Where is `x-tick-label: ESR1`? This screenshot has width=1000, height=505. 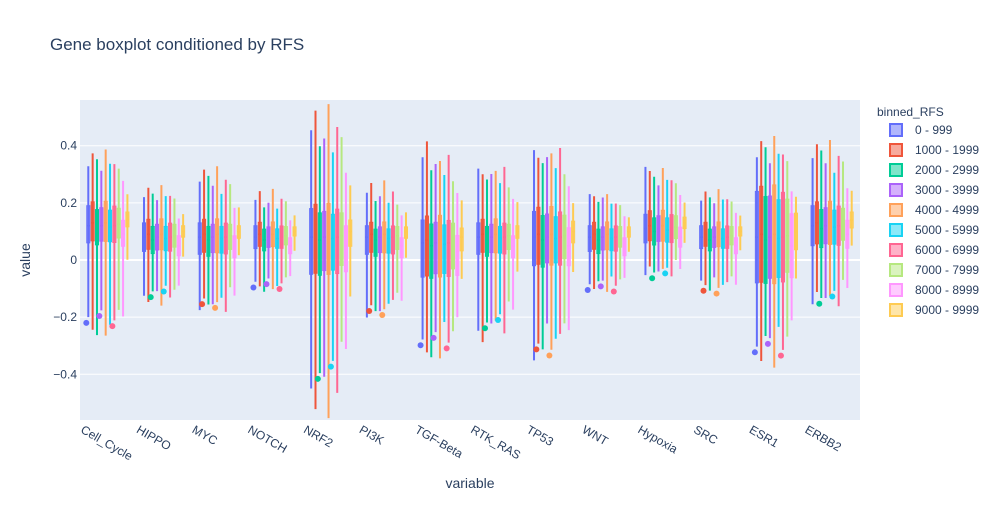 x-tick-label: ESR1 is located at coordinates (764, 436).